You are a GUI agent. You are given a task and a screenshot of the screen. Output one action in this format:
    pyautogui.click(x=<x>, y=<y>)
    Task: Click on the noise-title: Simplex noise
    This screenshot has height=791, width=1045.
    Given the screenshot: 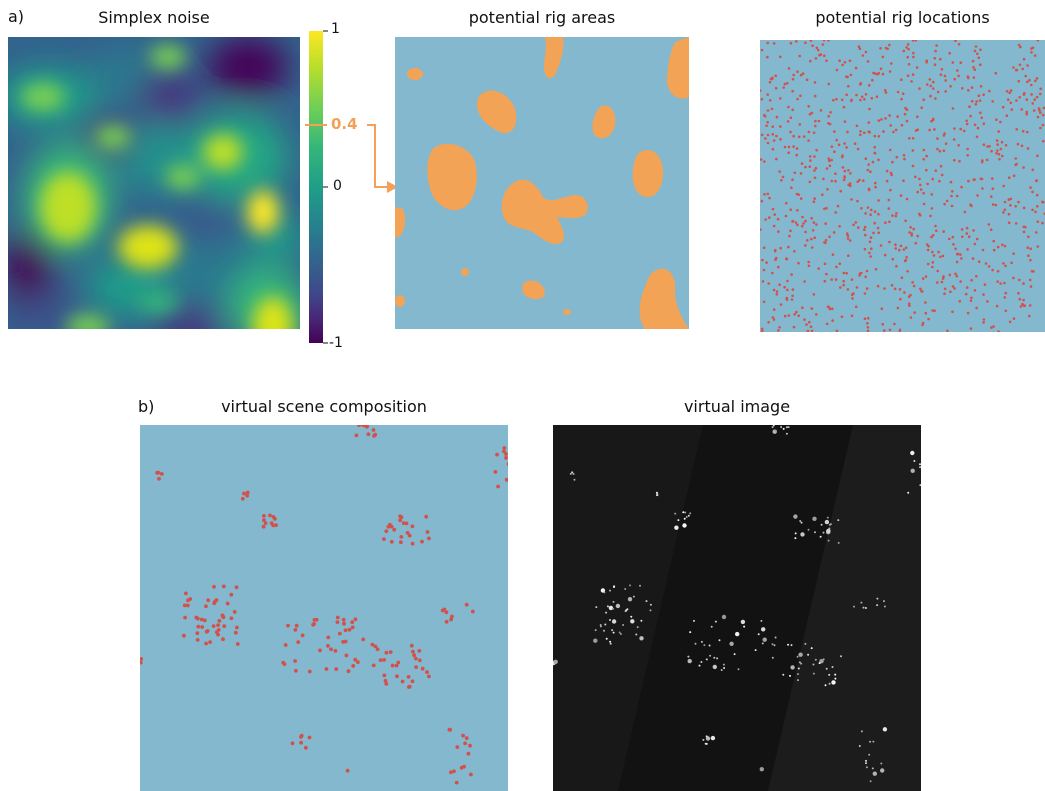 What is the action you would take?
    pyautogui.click(x=154, y=17)
    